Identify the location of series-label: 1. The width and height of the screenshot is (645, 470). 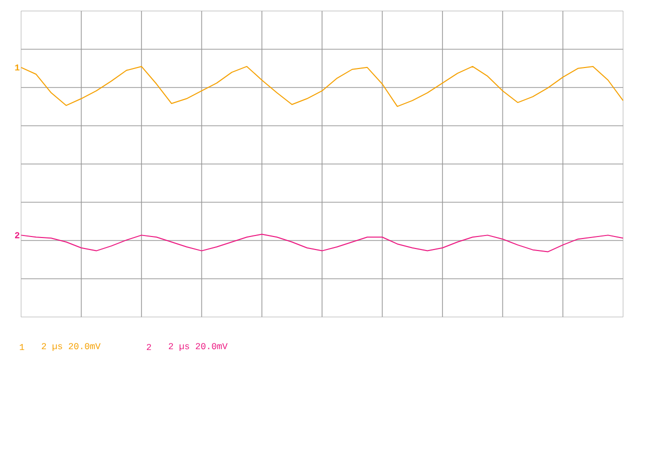
(17, 67).